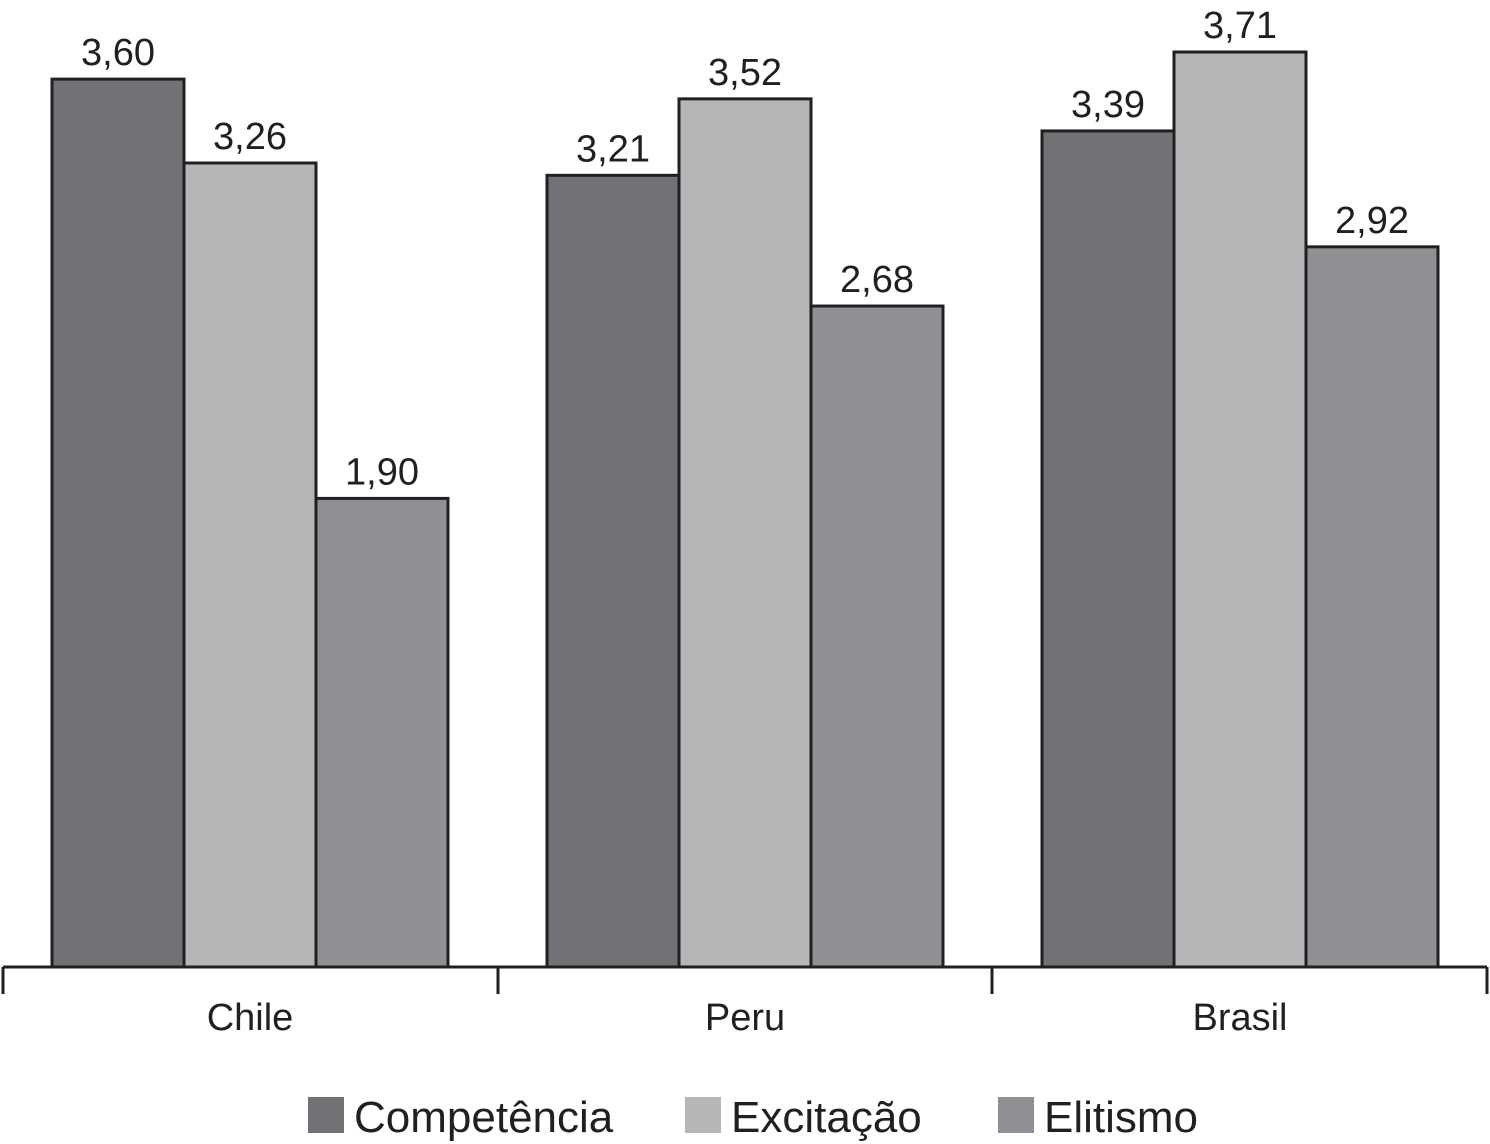  Describe the element at coordinates (382, 472) in the screenshot. I see `value-label-chile-elitismo: 1,90` at that location.